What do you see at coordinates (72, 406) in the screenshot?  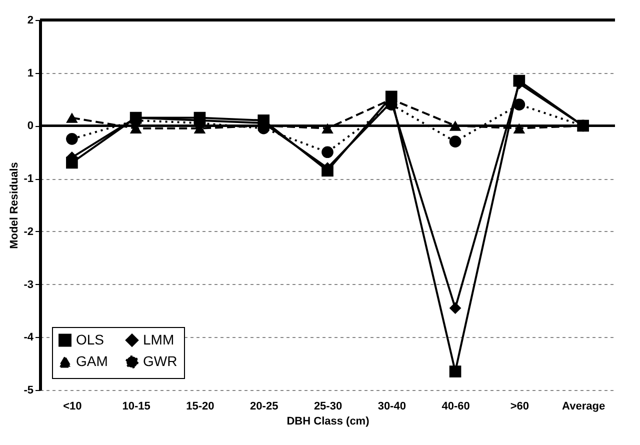 I see `x-tick-label: <10` at bounding box center [72, 406].